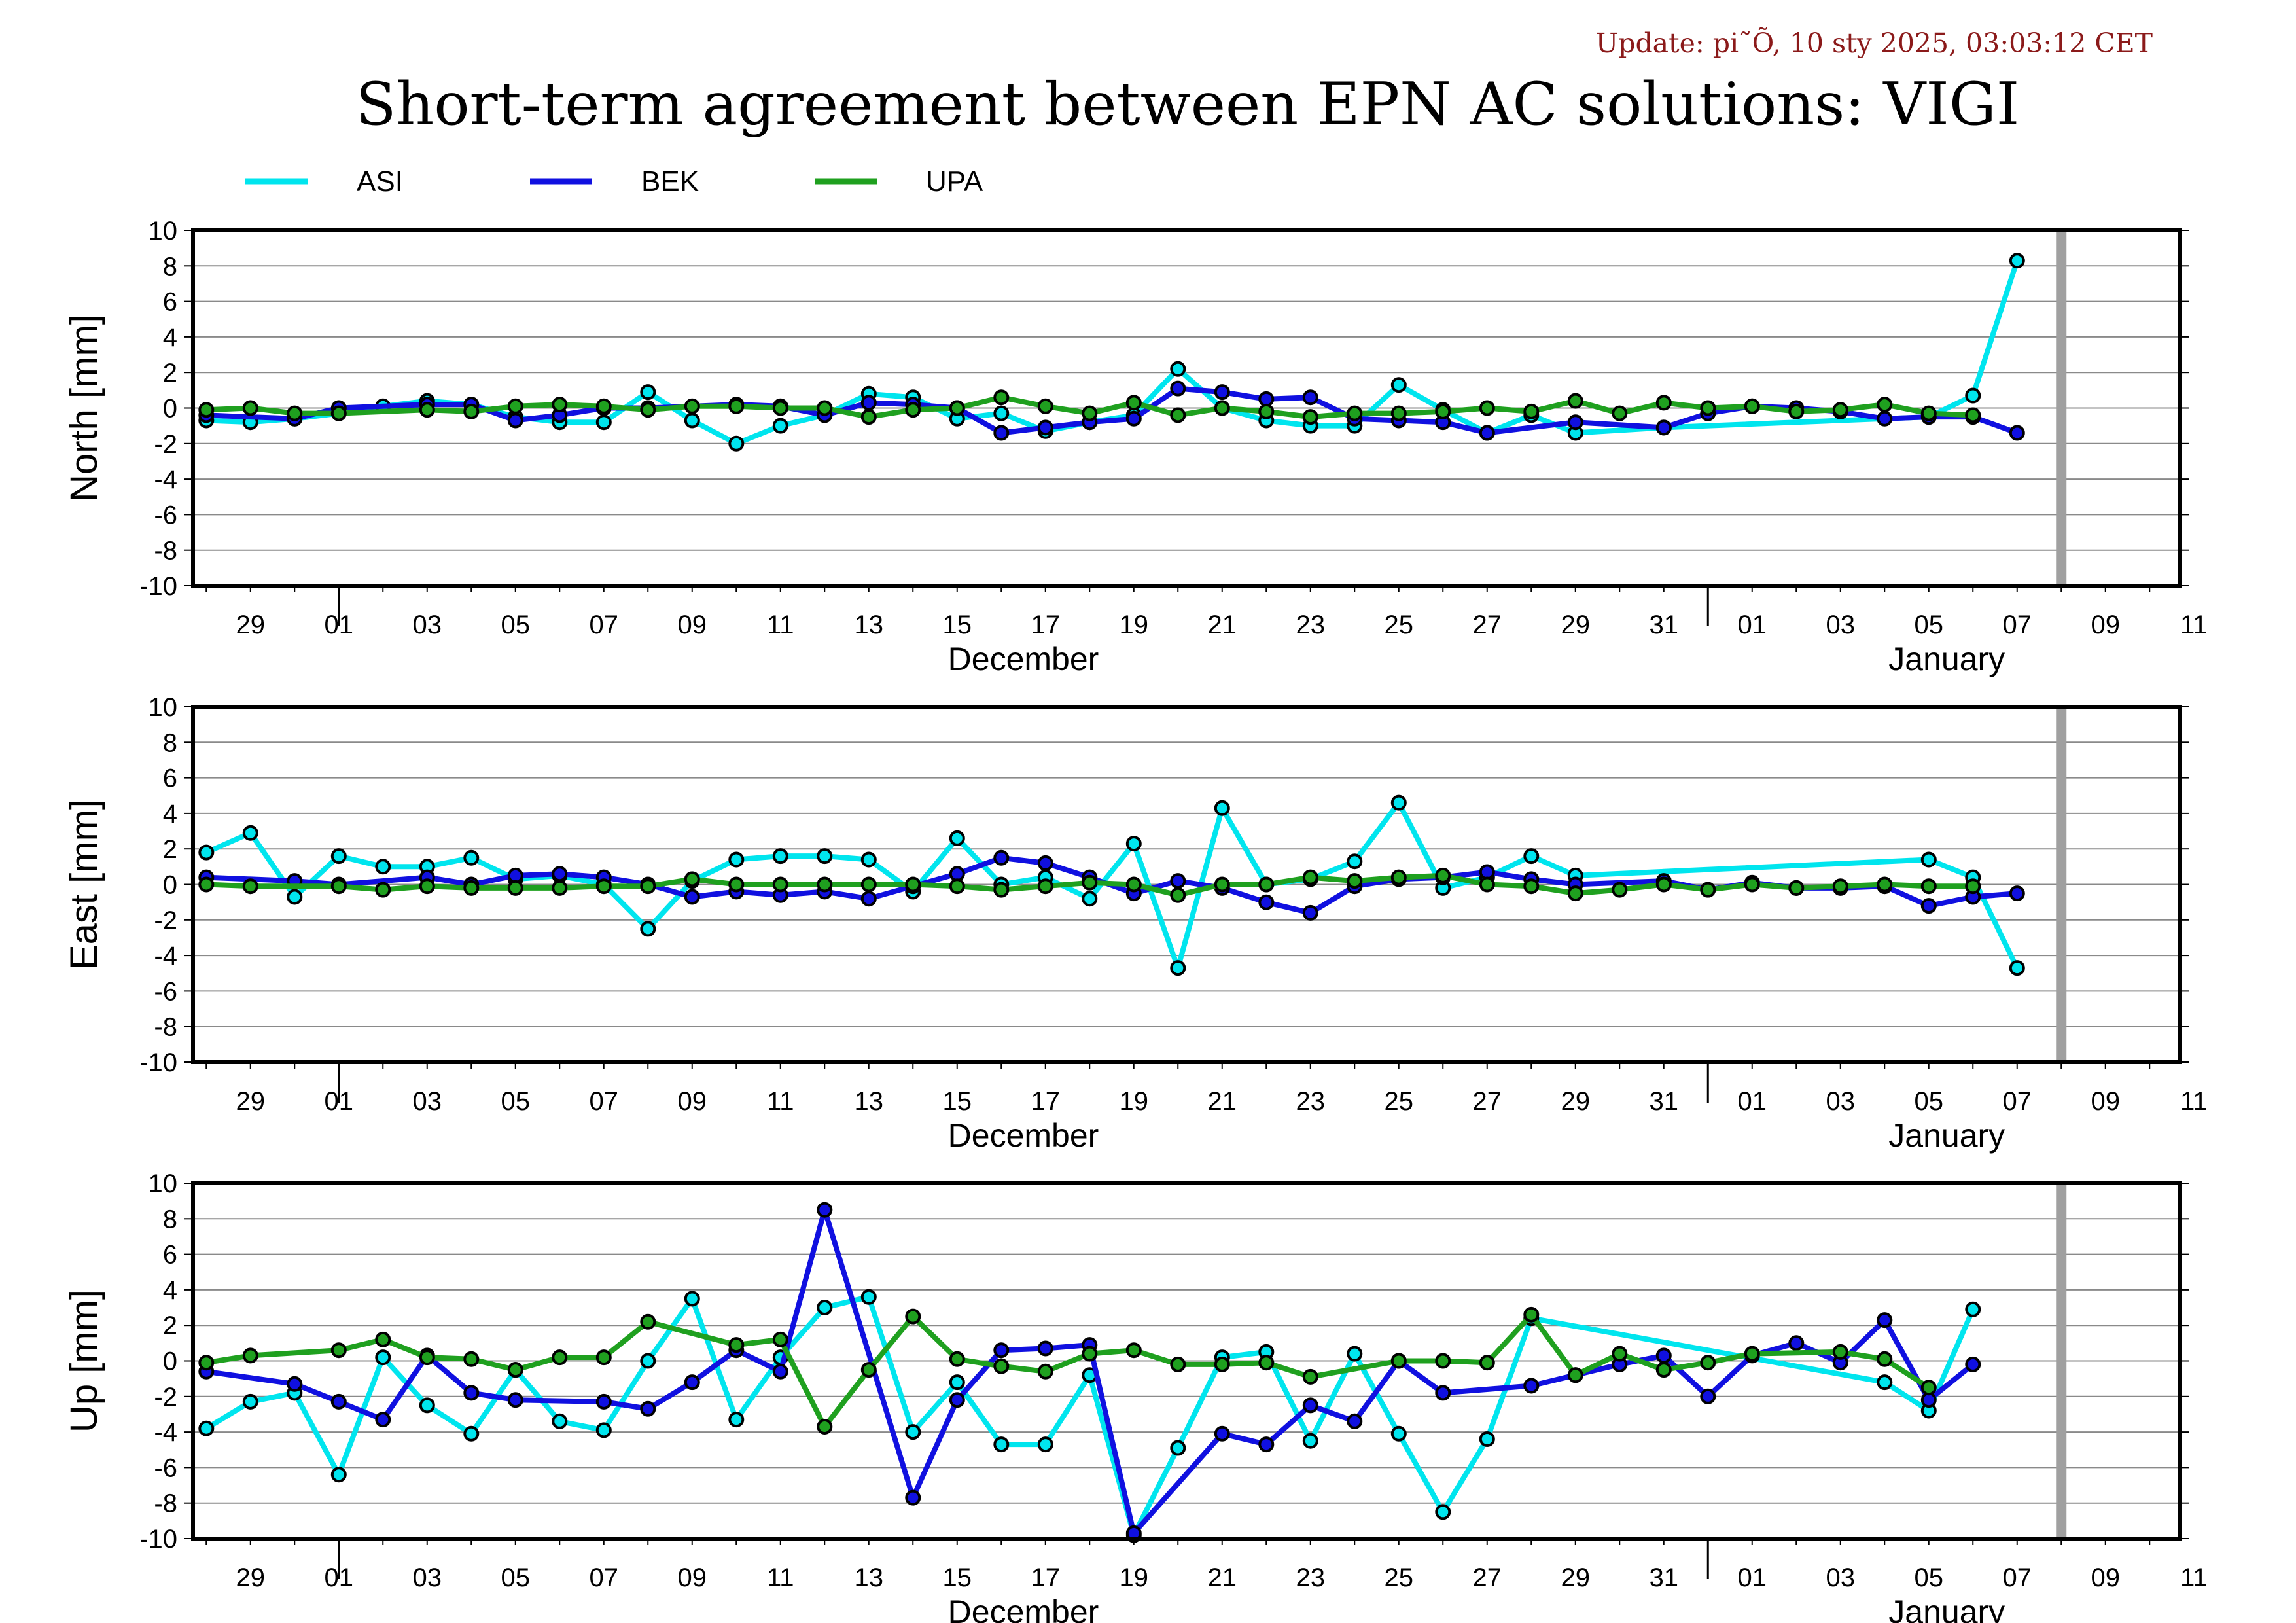  What do you see at coordinates (1089, 885) in the screenshot?
I see `series-upa` at bounding box center [1089, 885].